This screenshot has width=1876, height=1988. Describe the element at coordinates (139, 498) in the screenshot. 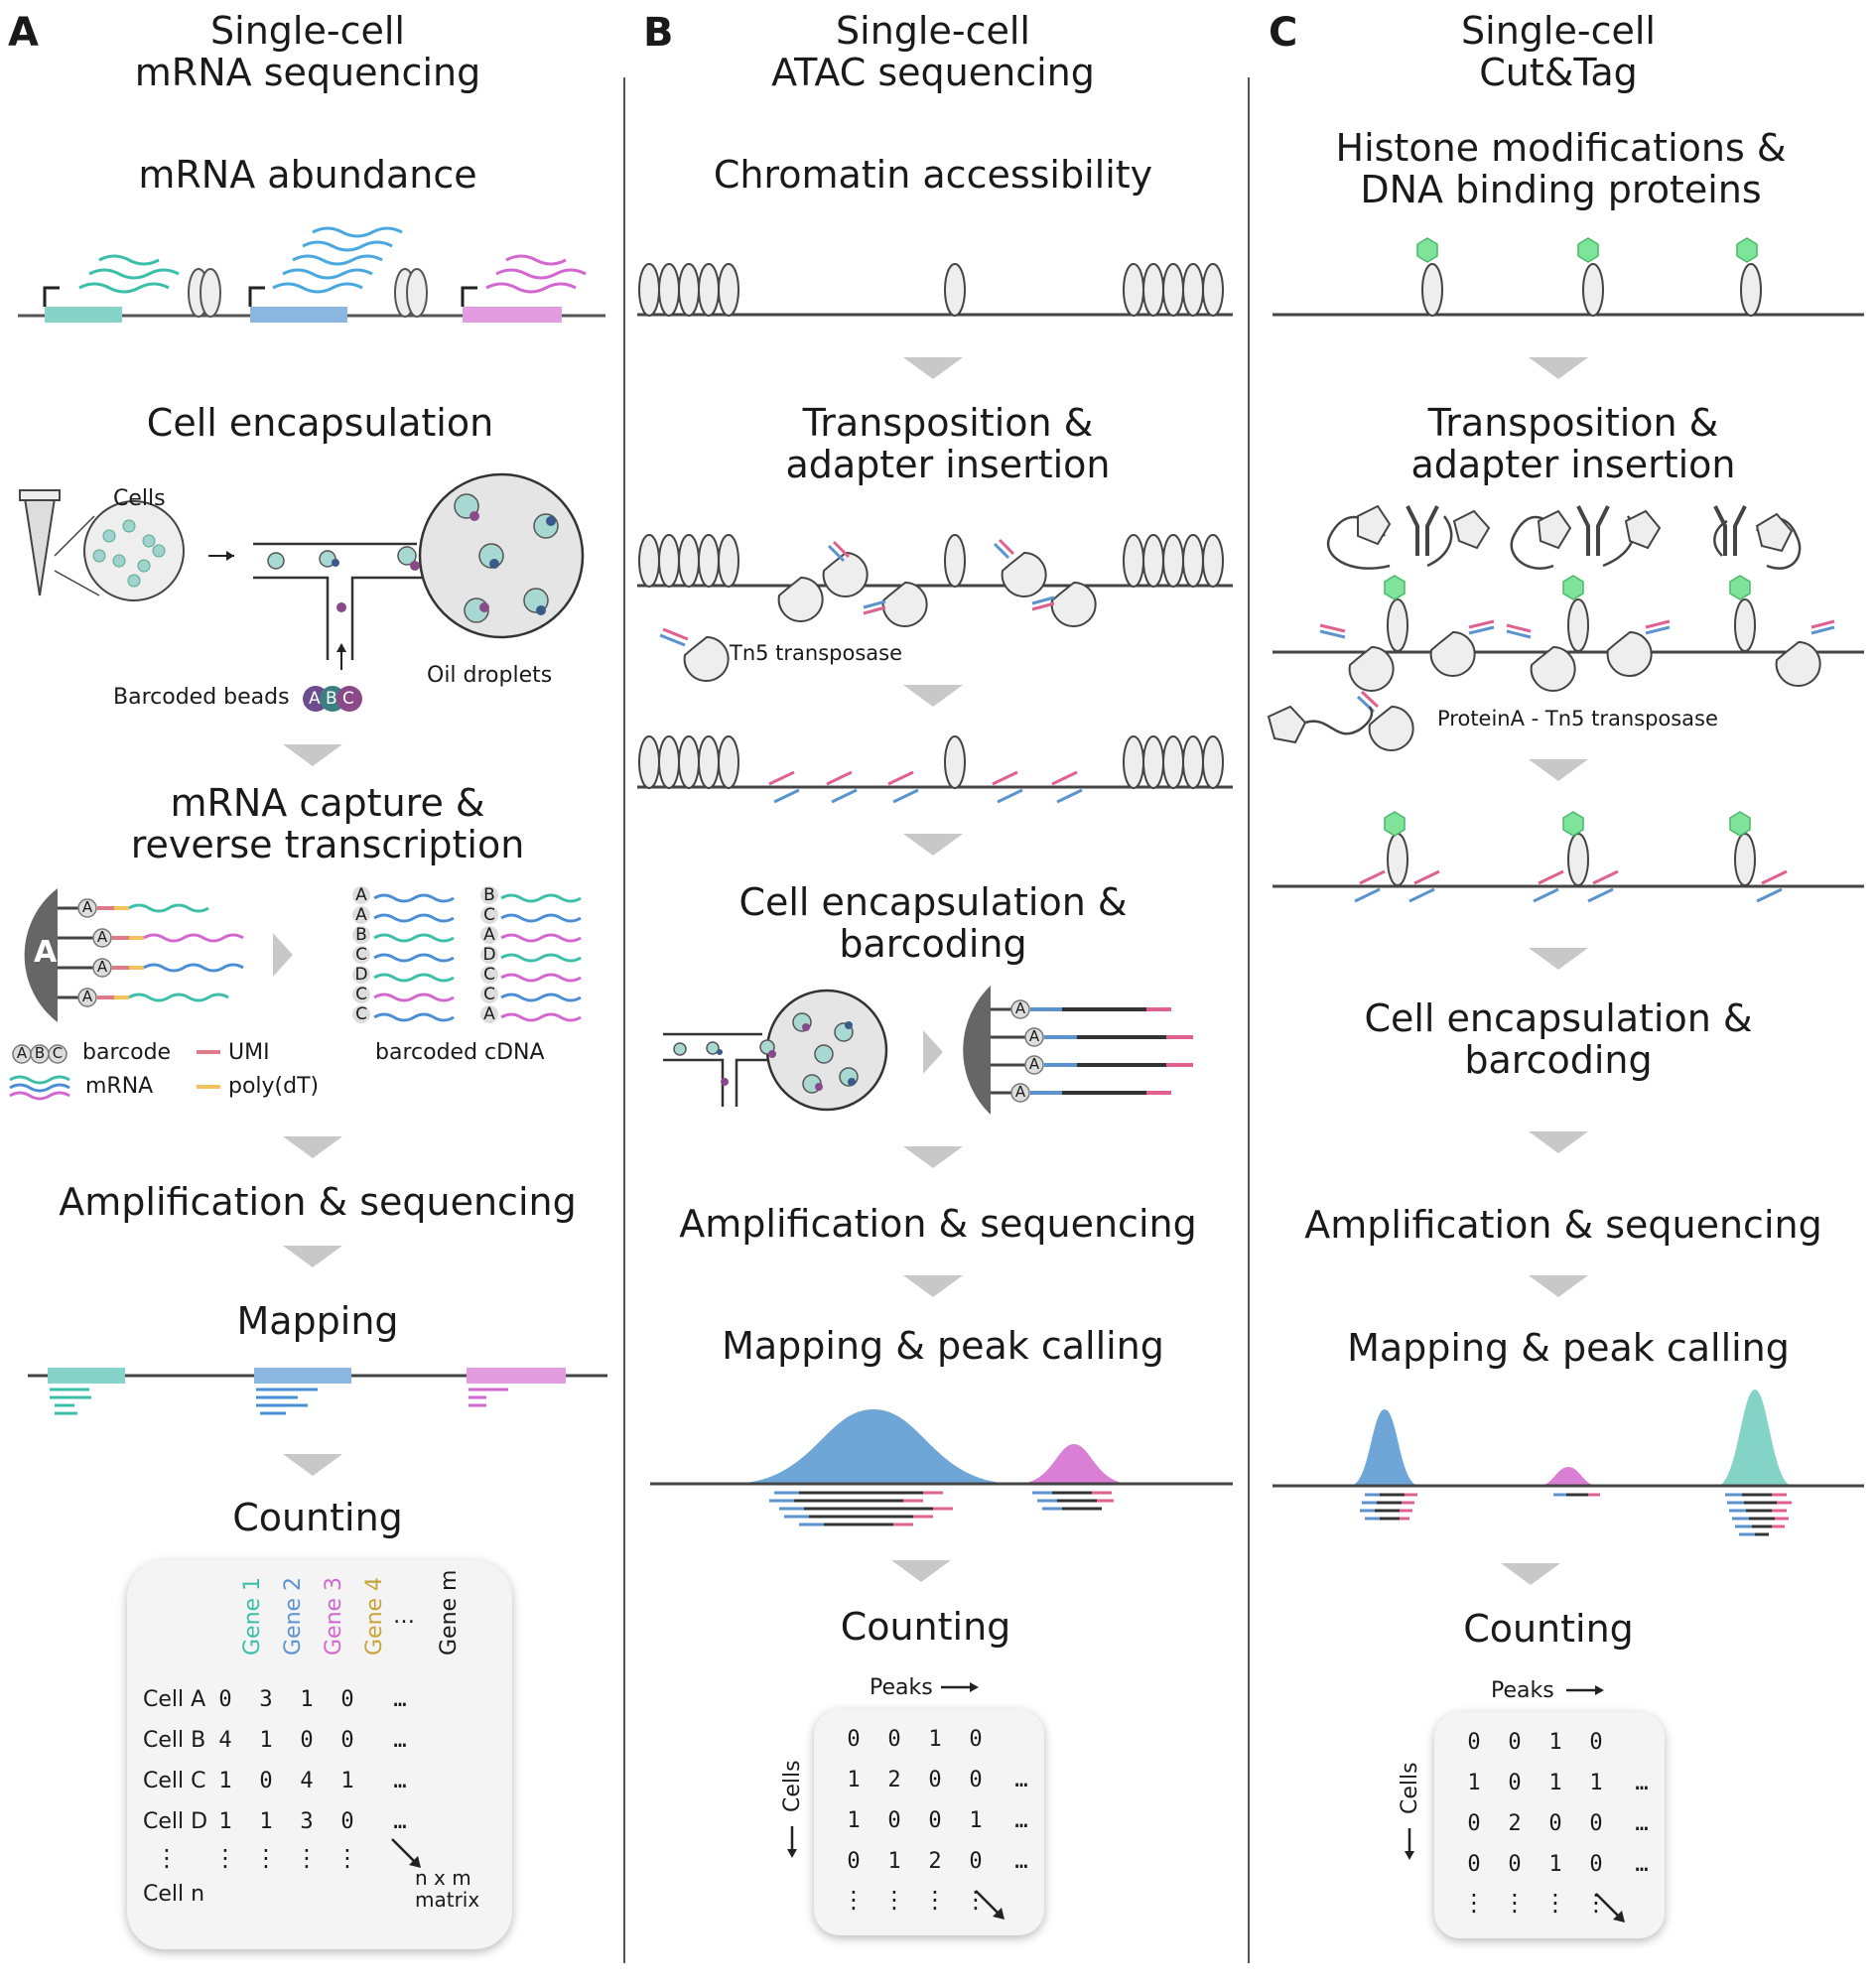

I see `label-cells: Cells` at that location.